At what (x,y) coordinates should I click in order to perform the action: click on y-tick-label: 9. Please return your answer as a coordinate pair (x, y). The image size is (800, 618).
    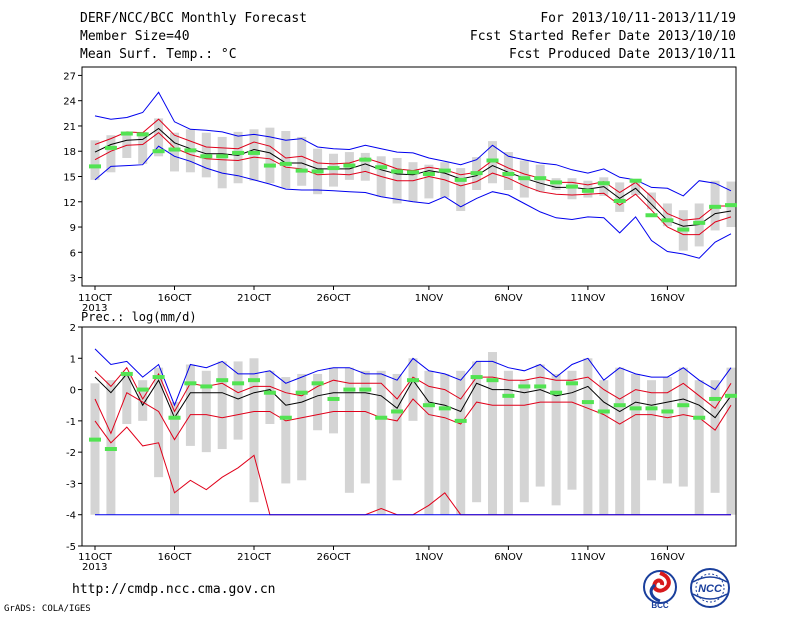
    Looking at the image, I should click on (73, 228).